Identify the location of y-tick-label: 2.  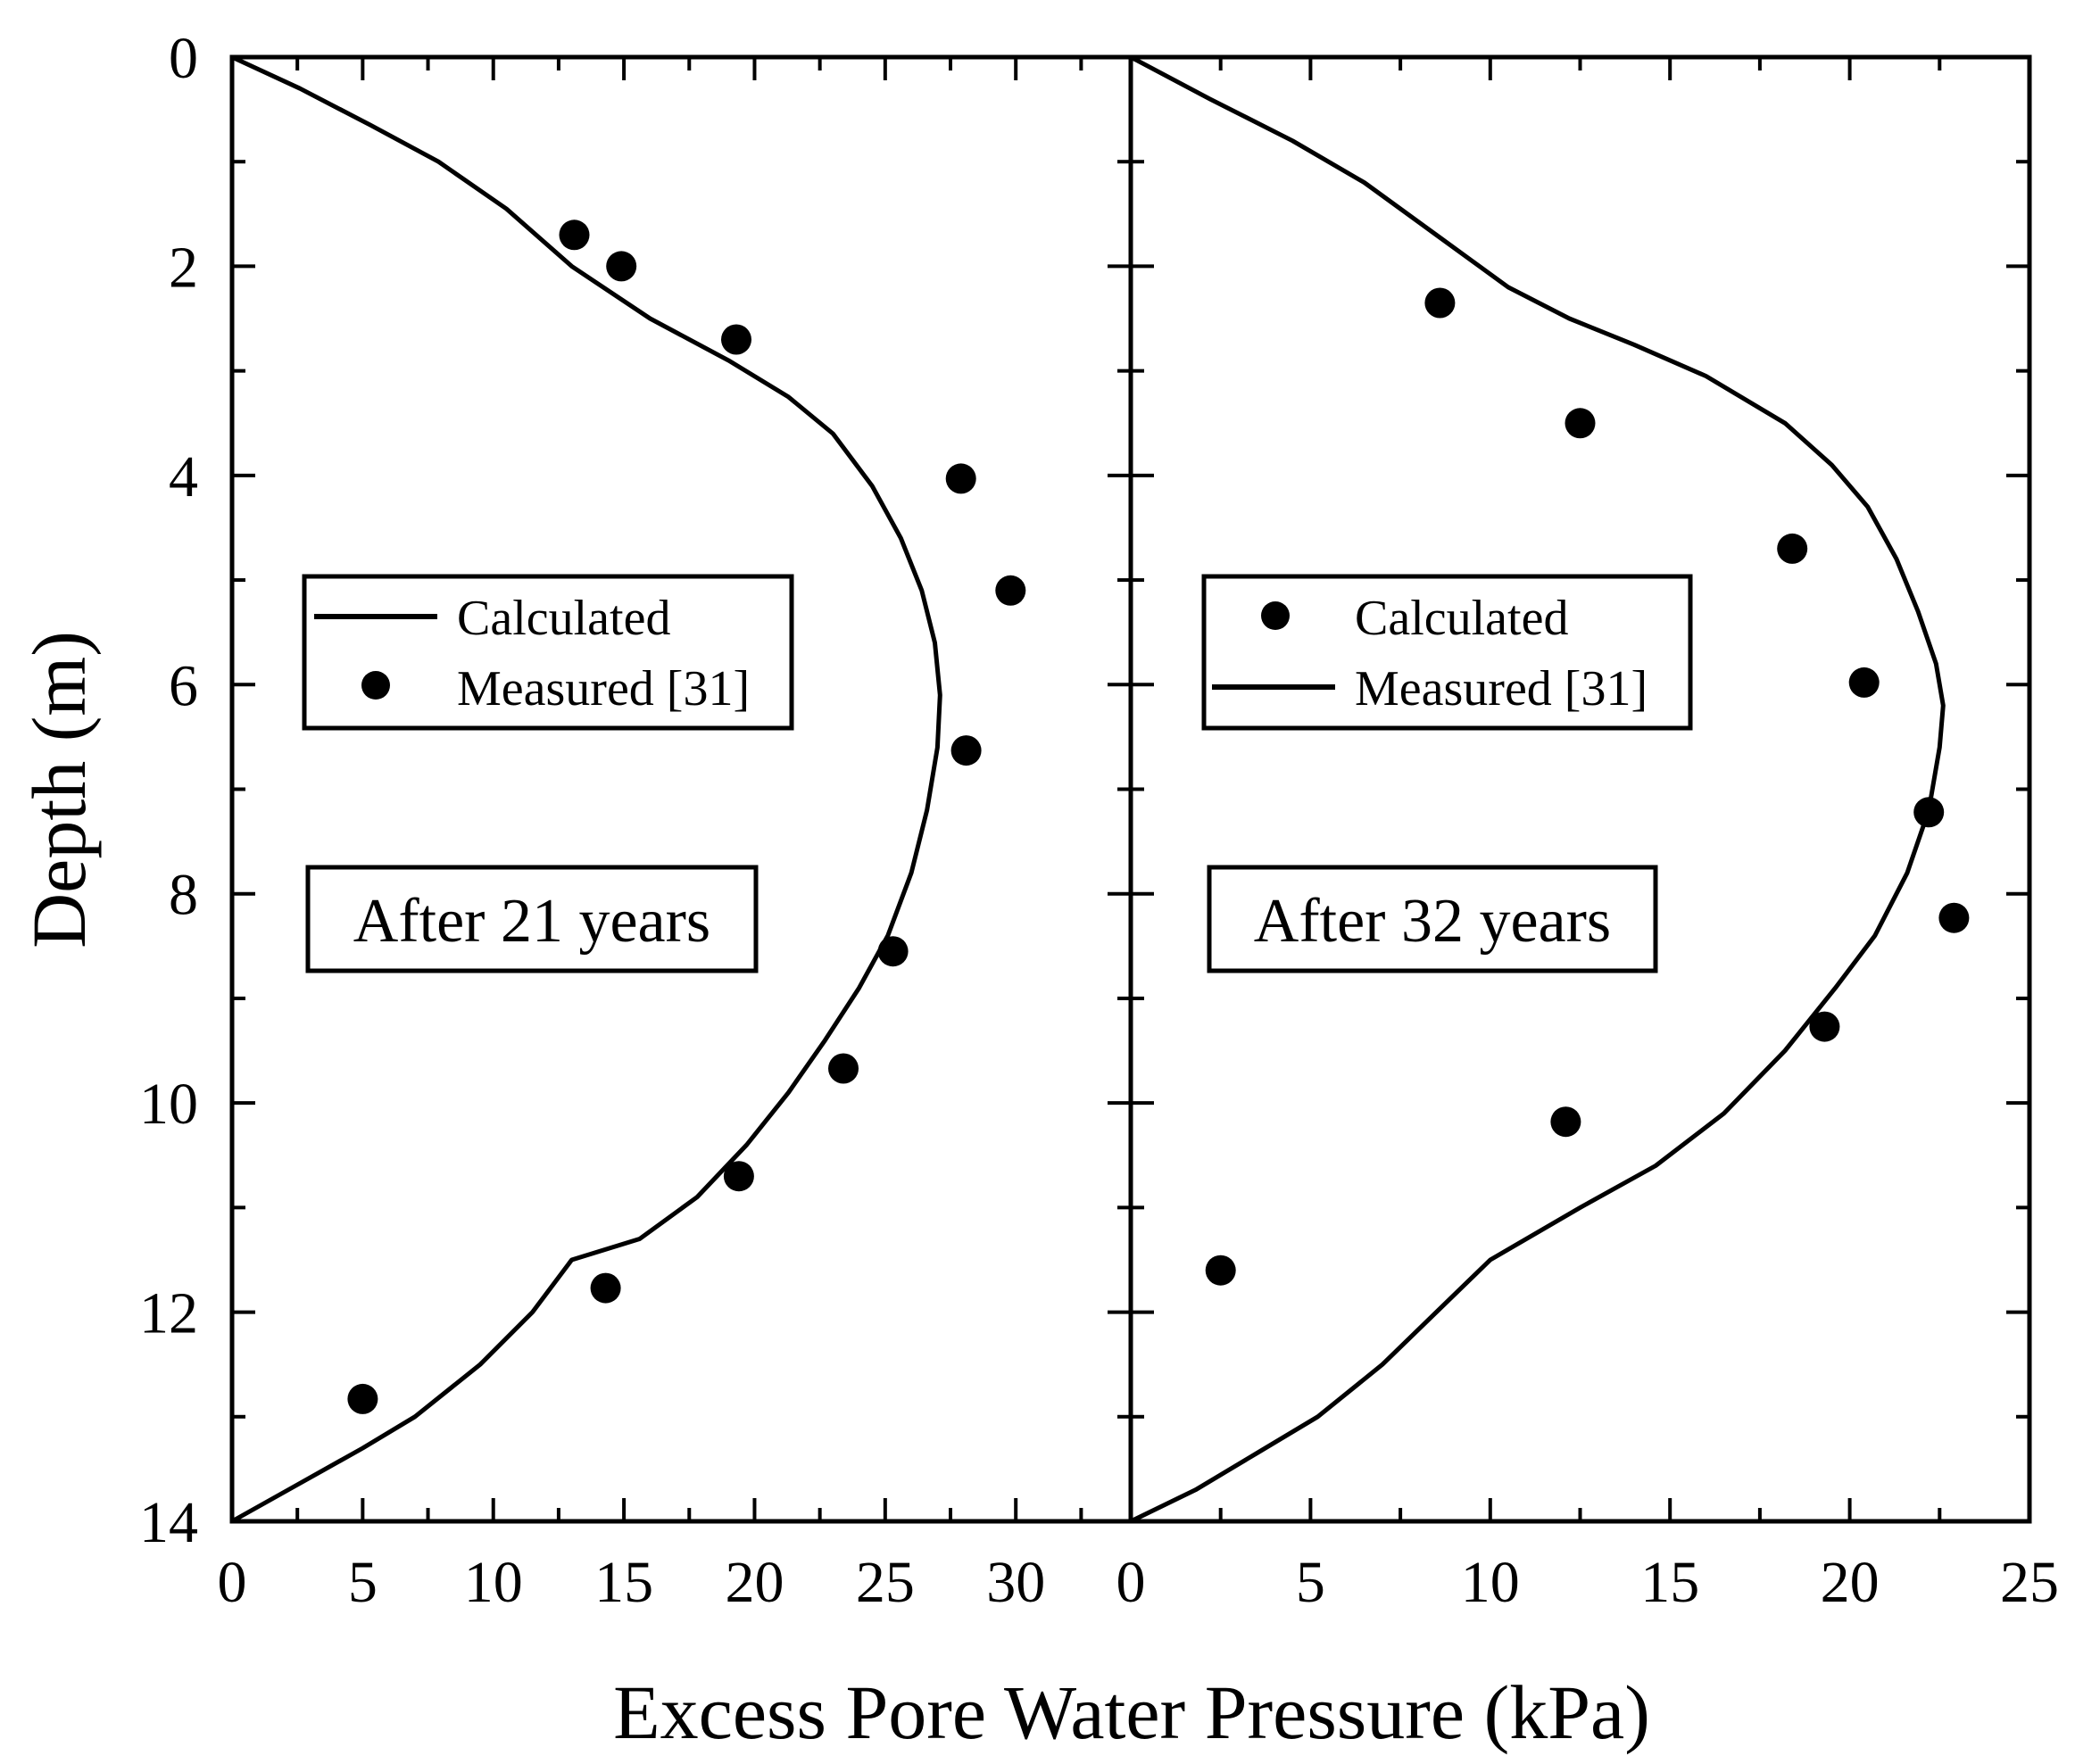
(183, 267).